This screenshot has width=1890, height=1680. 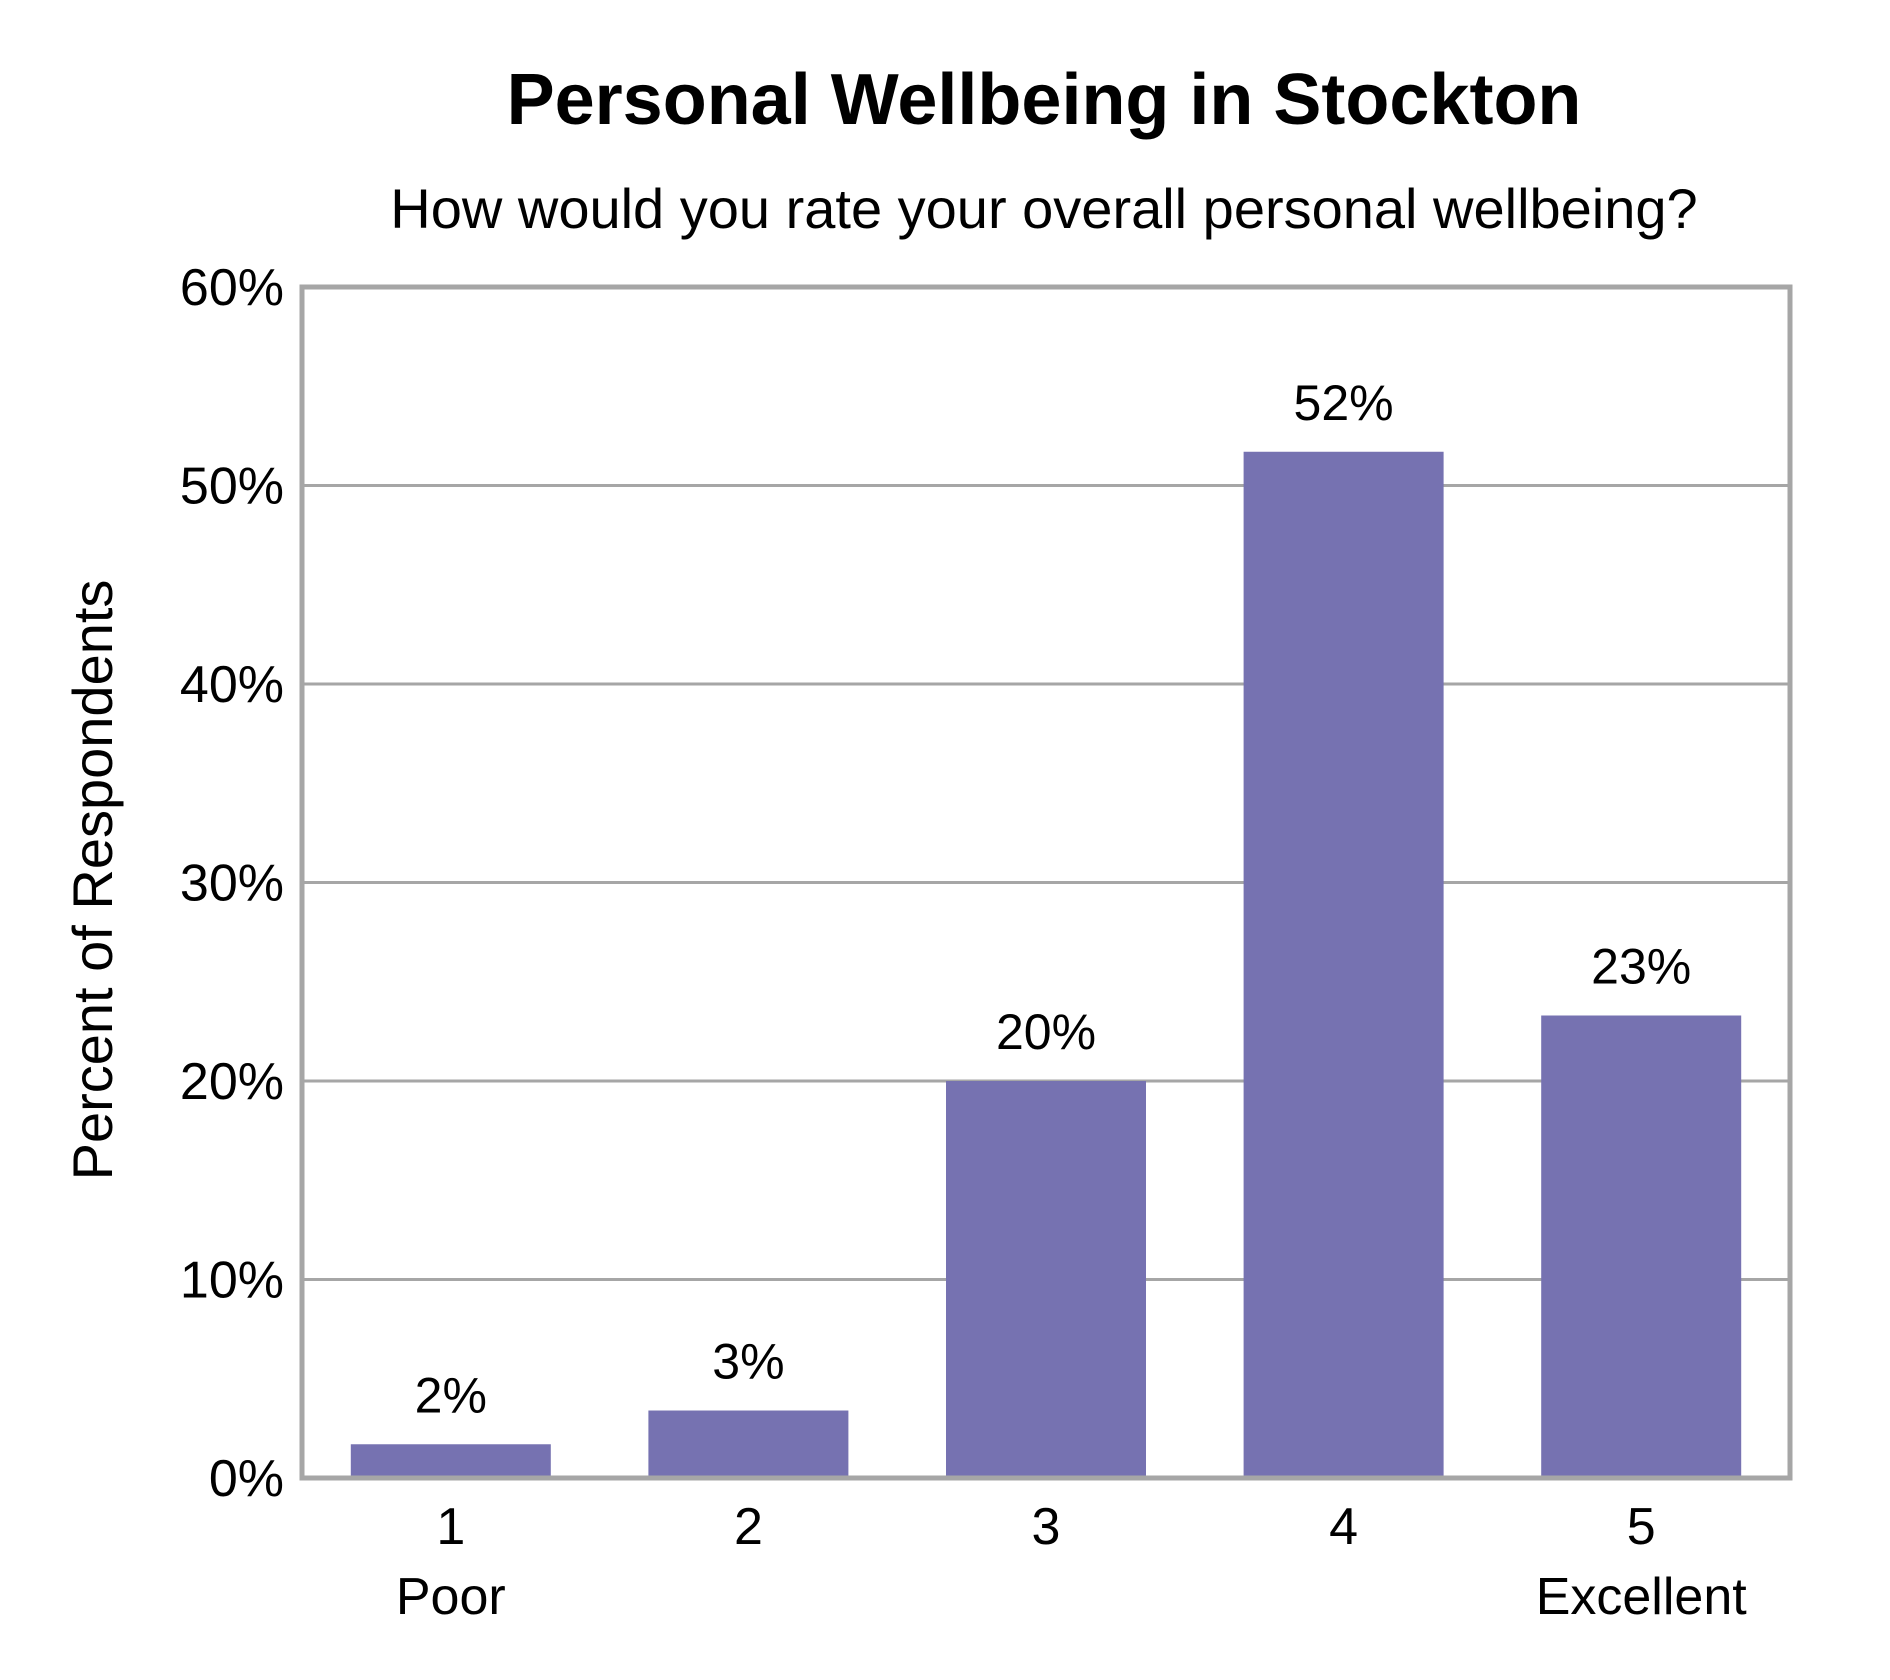 What do you see at coordinates (232, 685) in the screenshot?
I see `y-tick-label: 40%` at bounding box center [232, 685].